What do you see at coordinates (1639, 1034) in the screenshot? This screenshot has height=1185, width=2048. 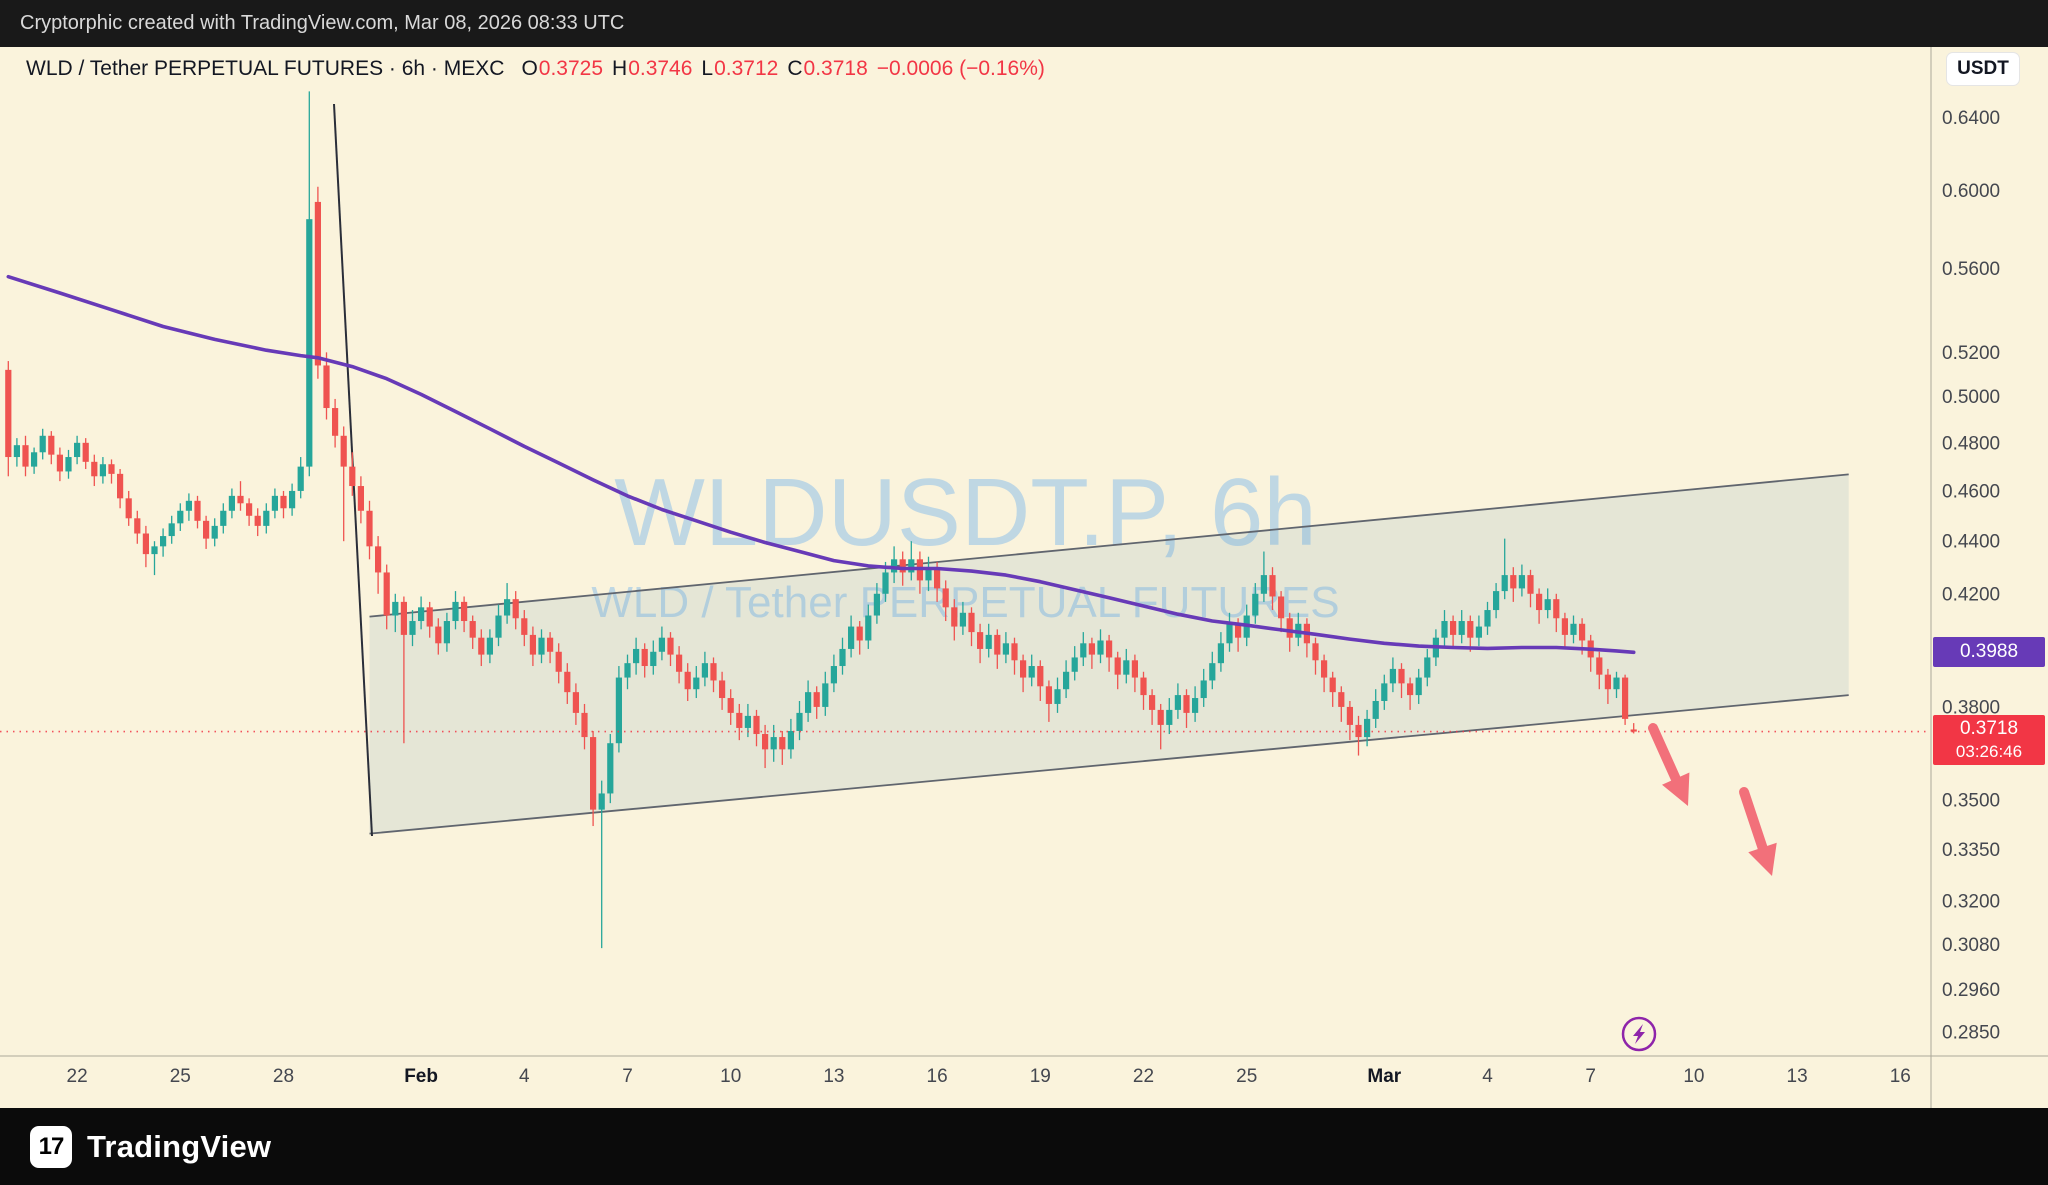 I see `lightning-icon` at bounding box center [1639, 1034].